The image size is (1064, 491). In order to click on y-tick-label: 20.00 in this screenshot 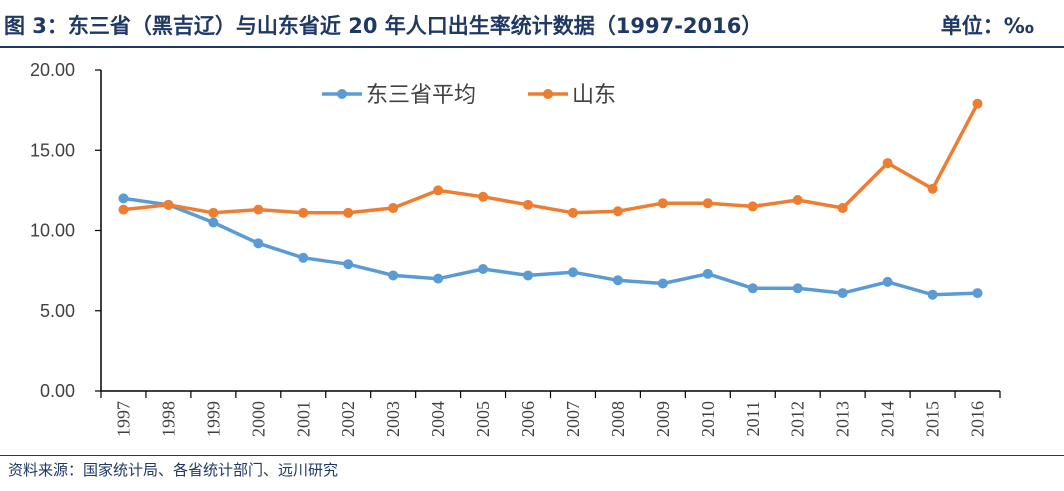, I will do `click(52, 70)`.